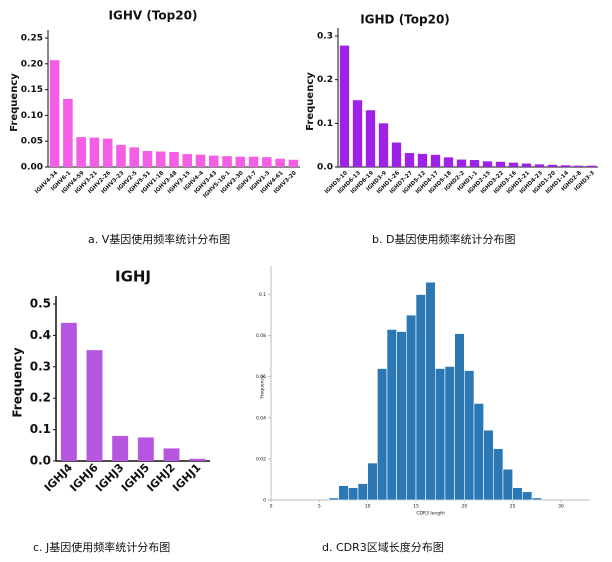 This screenshot has width=612, height=562. I want to click on x-tick-label: 10, so click(368, 507).